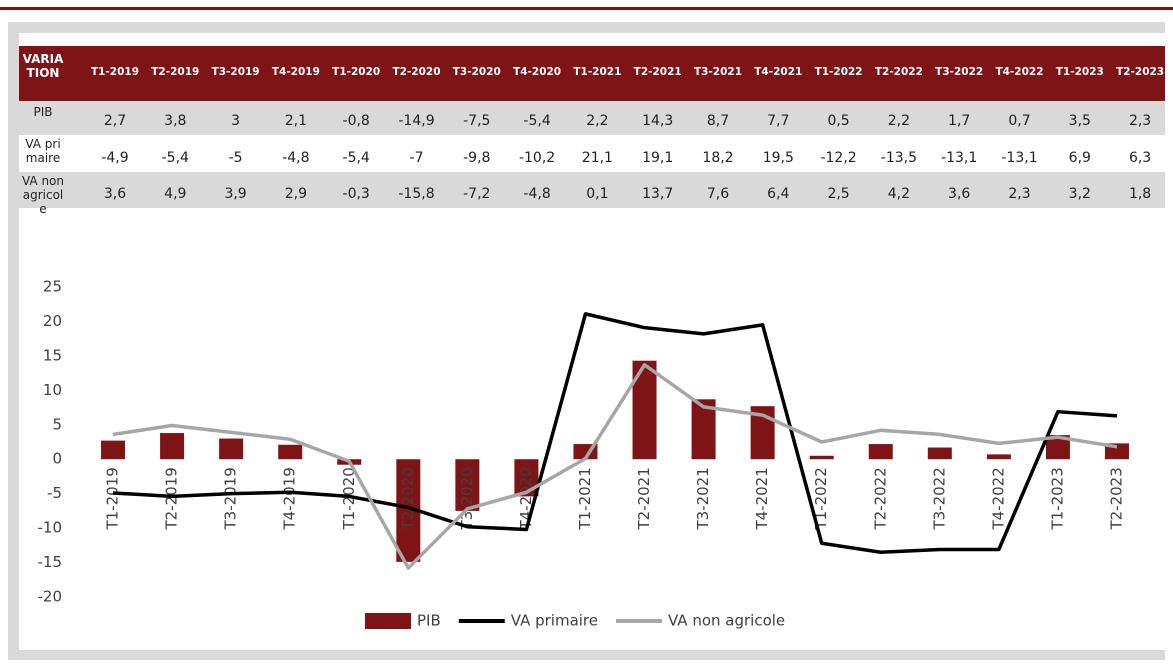  What do you see at coordinates (50, 528) in the screenshot?
I see `y-tick-label: -10` at bounding box center [50, 528].